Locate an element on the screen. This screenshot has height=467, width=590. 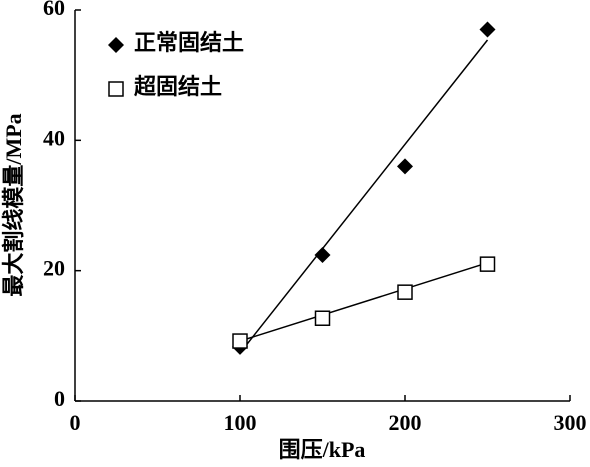
fit-line is located at coordinates (363, 302).